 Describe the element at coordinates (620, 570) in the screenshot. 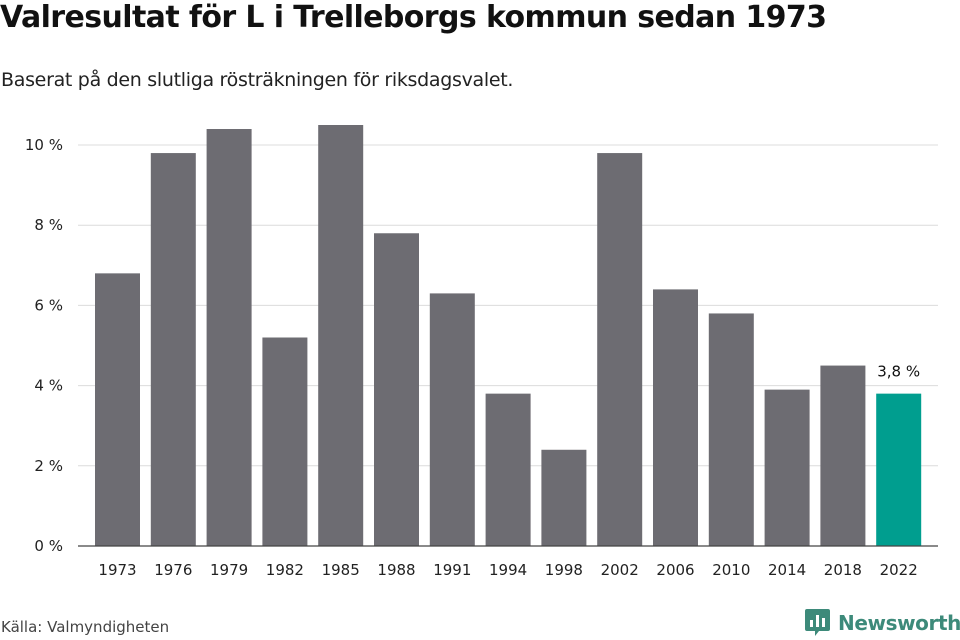

I see `x-tick-label: 2002` at that location.